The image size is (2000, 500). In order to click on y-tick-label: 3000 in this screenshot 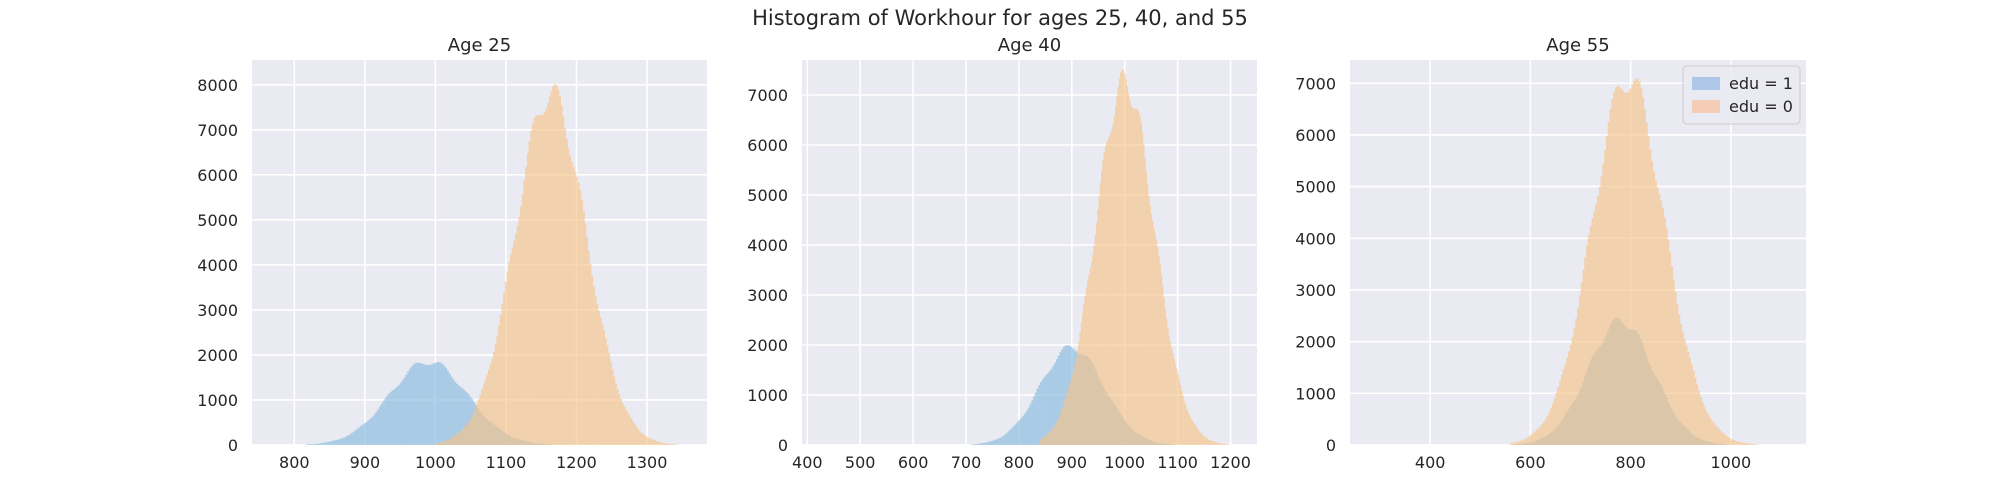, I will do `click(217, 310)`.